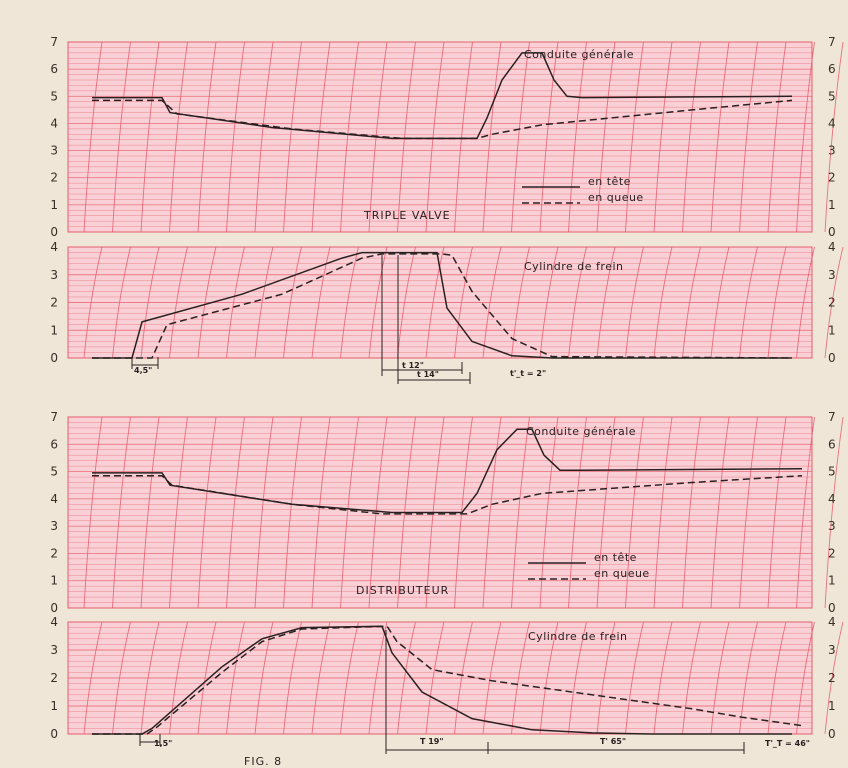 Image resolution: width=848 pixels, height=768 pixels. What do you see at coordinates (832, 69) in the screenshot?
I see `y-tick-label-right: 6` at bounding box center [832, 69].